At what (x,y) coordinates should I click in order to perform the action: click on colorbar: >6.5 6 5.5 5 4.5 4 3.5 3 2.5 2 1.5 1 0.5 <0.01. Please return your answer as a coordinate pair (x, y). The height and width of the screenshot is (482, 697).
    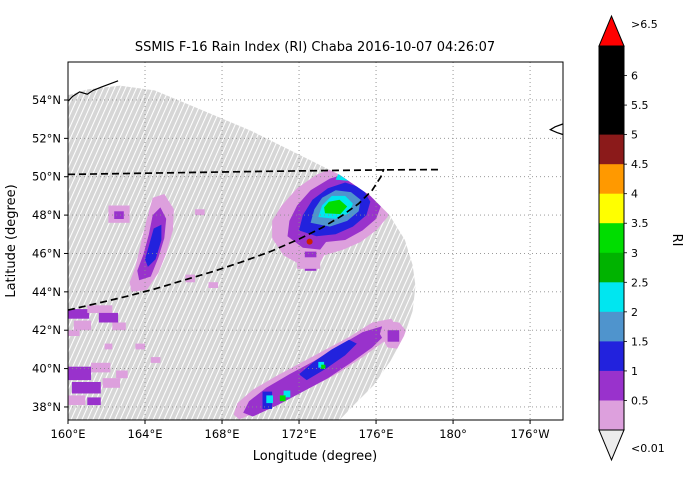
    Looking at the image, I should click on (631, 238).